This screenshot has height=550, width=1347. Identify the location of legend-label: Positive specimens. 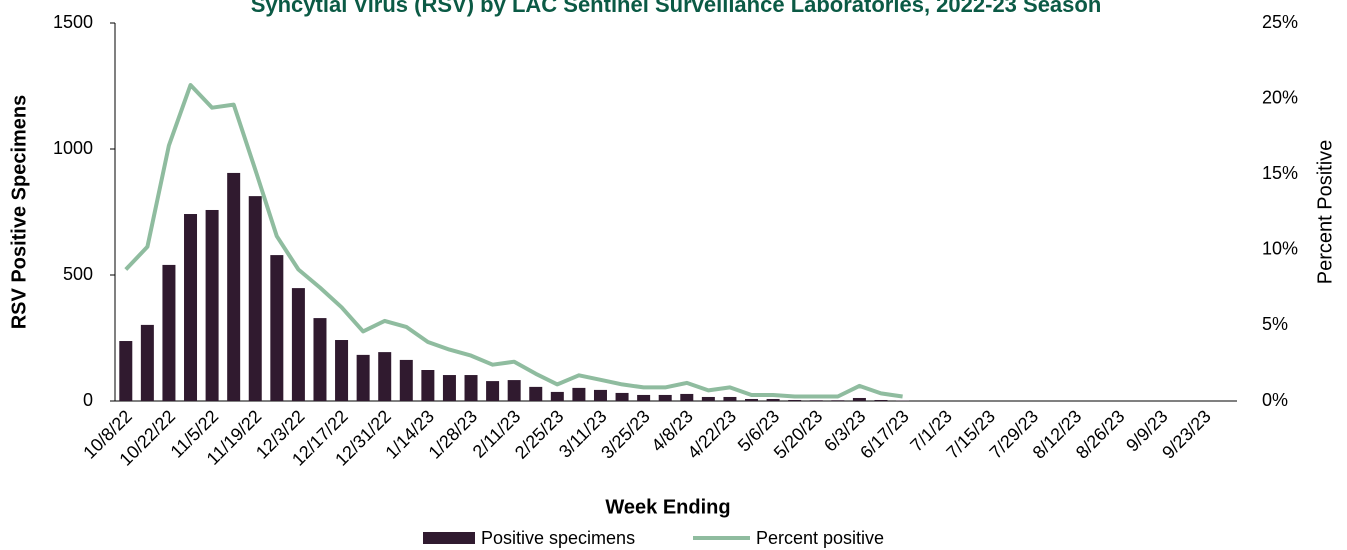
(558, 538).